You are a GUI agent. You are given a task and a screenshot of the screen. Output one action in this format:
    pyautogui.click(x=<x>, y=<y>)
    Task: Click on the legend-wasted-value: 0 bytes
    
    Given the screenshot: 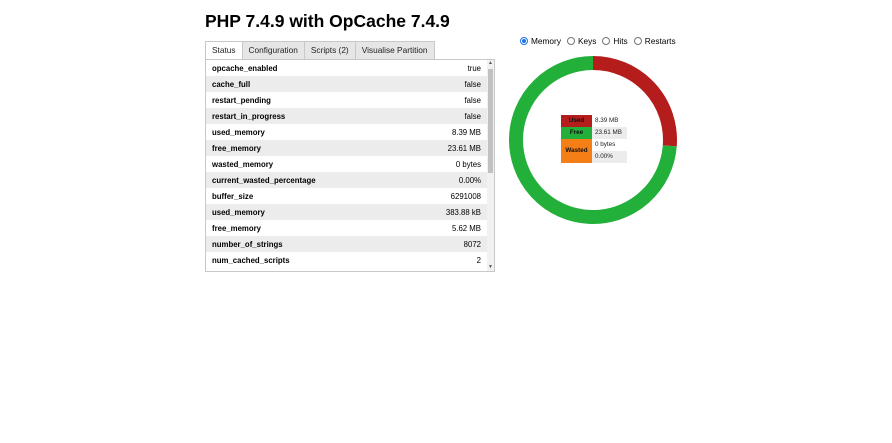 What is the action you would take?
    pyautogui.click(x=605, y=144)
    